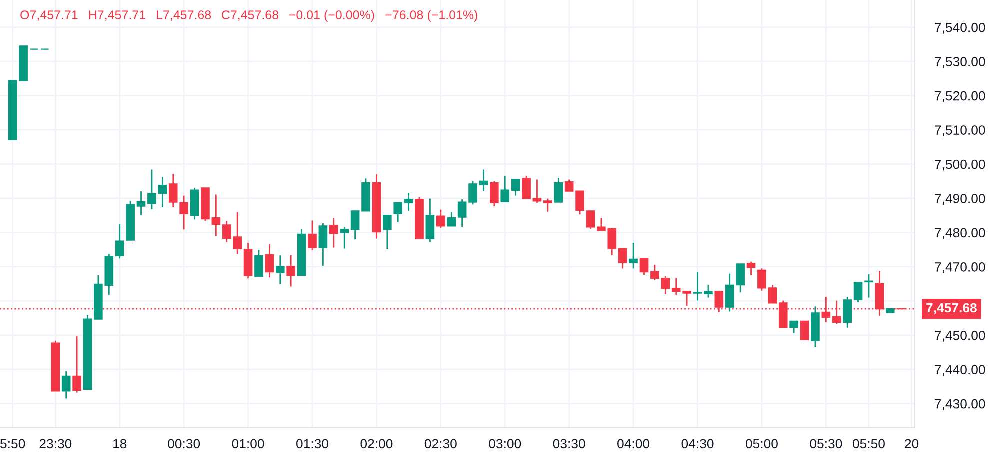  What do you see at coordinates (184, 444) in the screenshot?
I see `x-tick-label: 00:30` at bounding box center [184, 444].